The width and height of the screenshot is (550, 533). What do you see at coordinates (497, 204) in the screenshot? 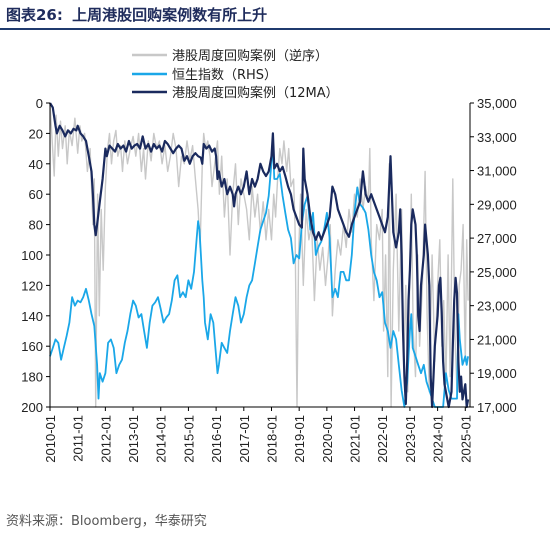
I see `right-tick-label: 29,000` at bounding box center [497, 204].